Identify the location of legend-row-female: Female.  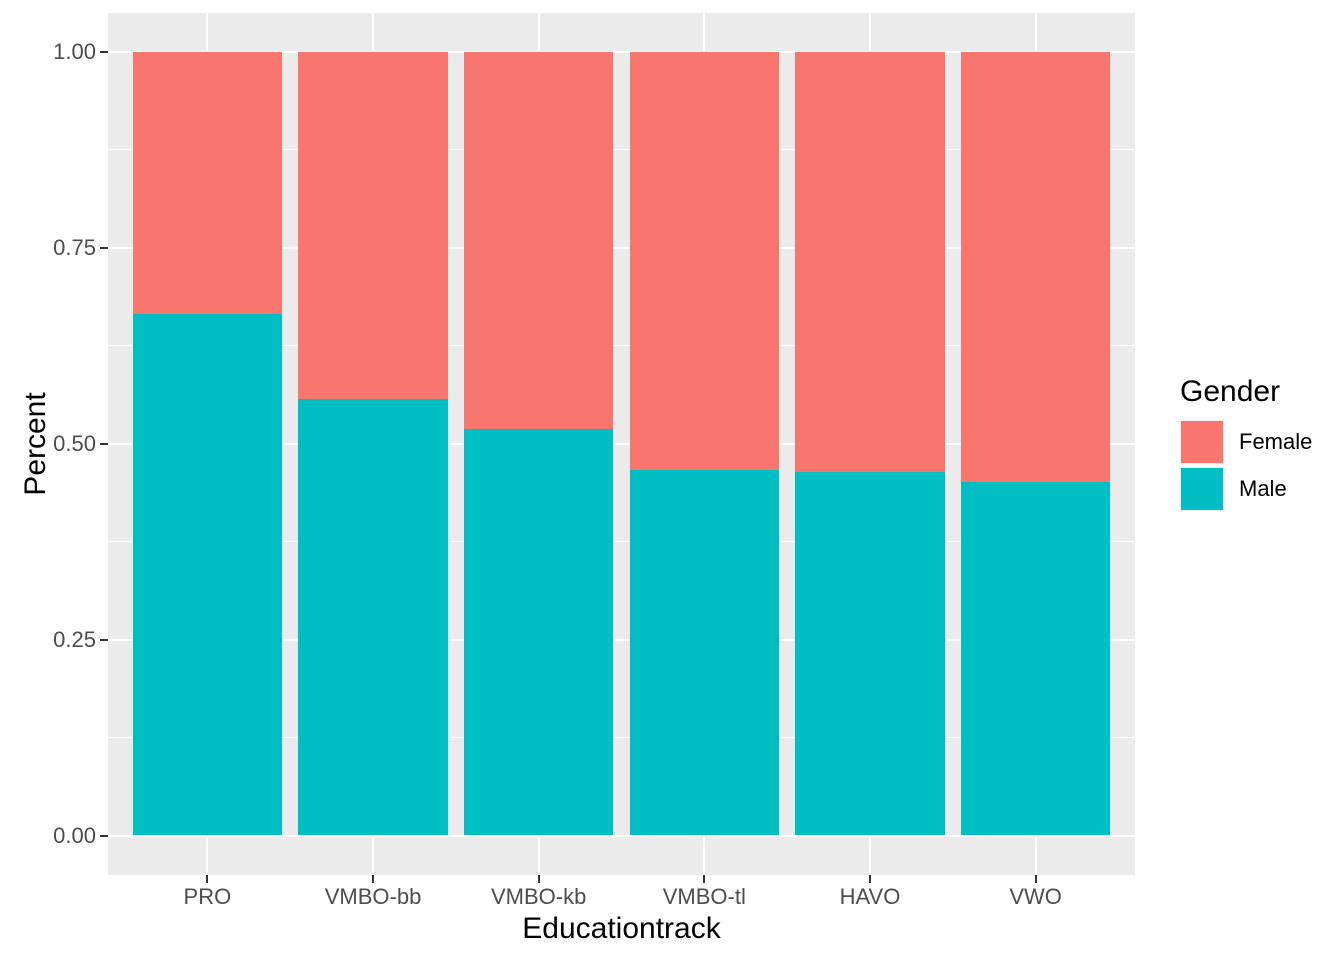
(1260, 442).